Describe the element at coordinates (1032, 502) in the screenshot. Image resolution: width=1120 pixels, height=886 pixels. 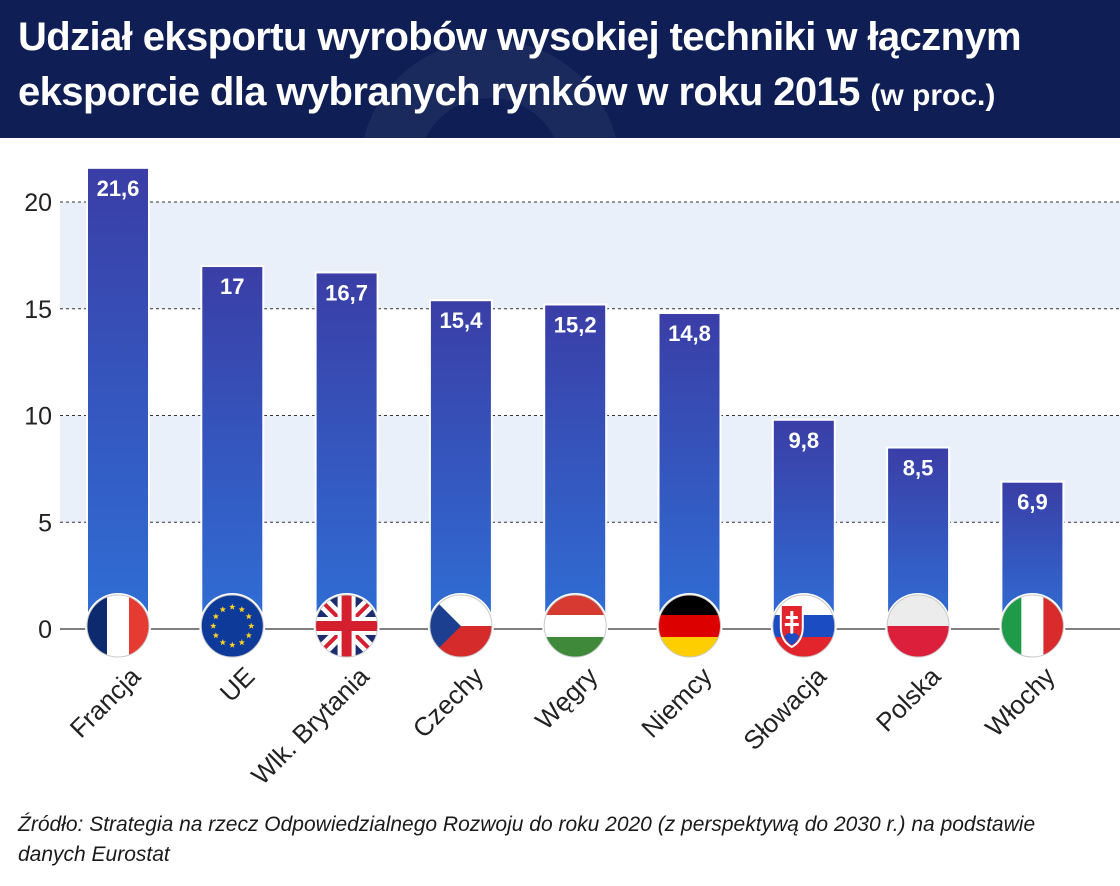
I see `bar-value-label: 6,9` at that location.